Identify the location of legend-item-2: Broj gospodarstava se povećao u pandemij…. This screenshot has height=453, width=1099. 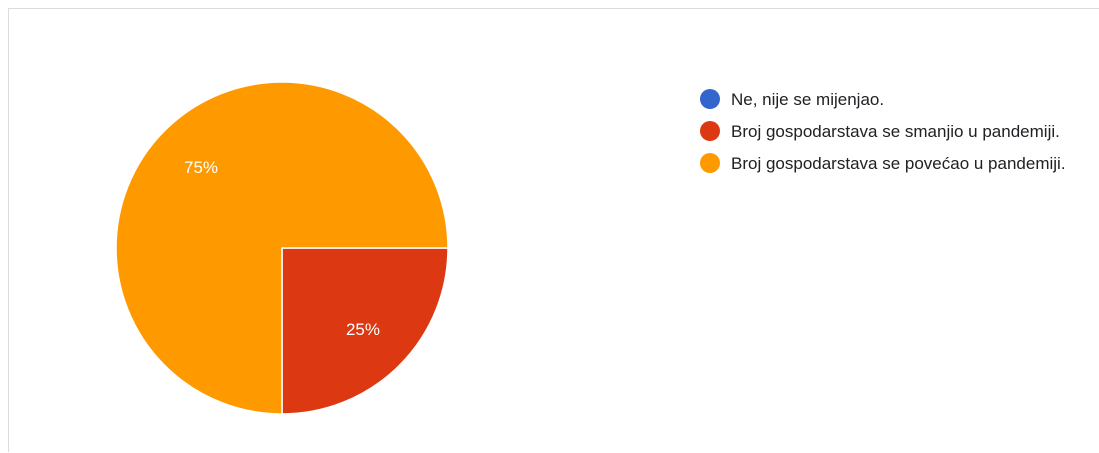
(899, 164).